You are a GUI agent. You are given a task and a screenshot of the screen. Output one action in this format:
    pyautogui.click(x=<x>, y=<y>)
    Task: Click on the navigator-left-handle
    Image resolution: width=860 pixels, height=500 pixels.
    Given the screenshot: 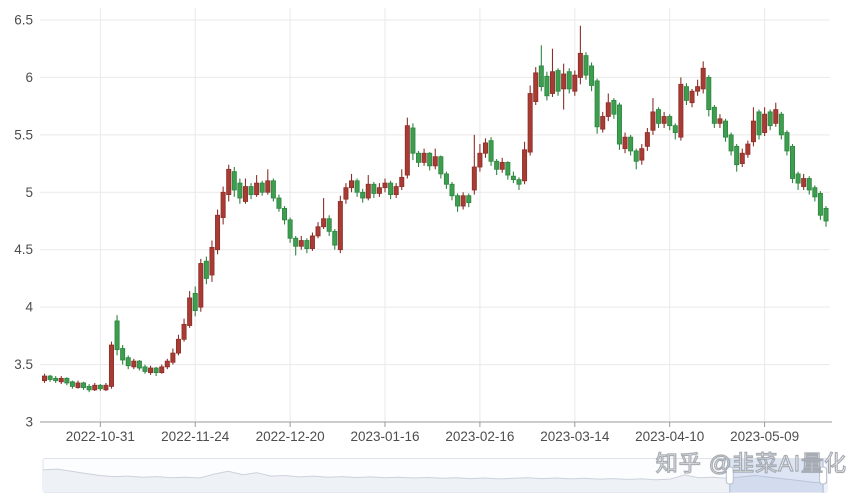 What is the action you would take?
    pyautogui.click(x=729, y=475)
    